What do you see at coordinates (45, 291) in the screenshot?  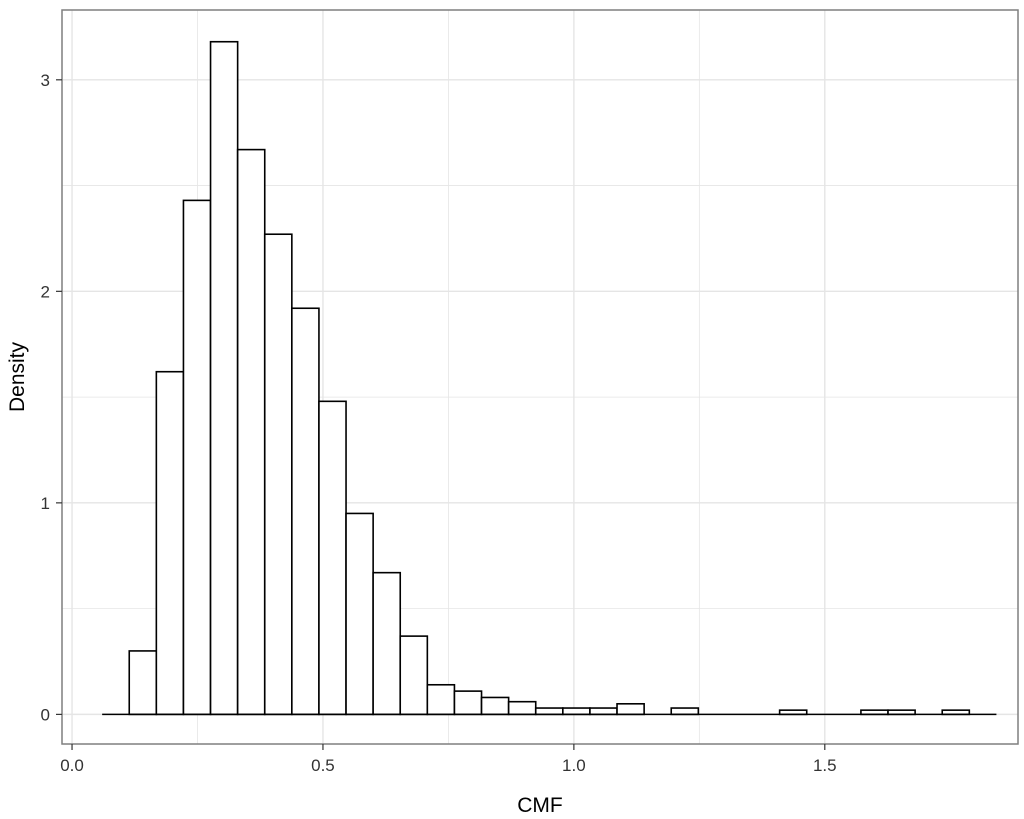 I see `y-tick-label: 2` at bounding box center [45, 291].